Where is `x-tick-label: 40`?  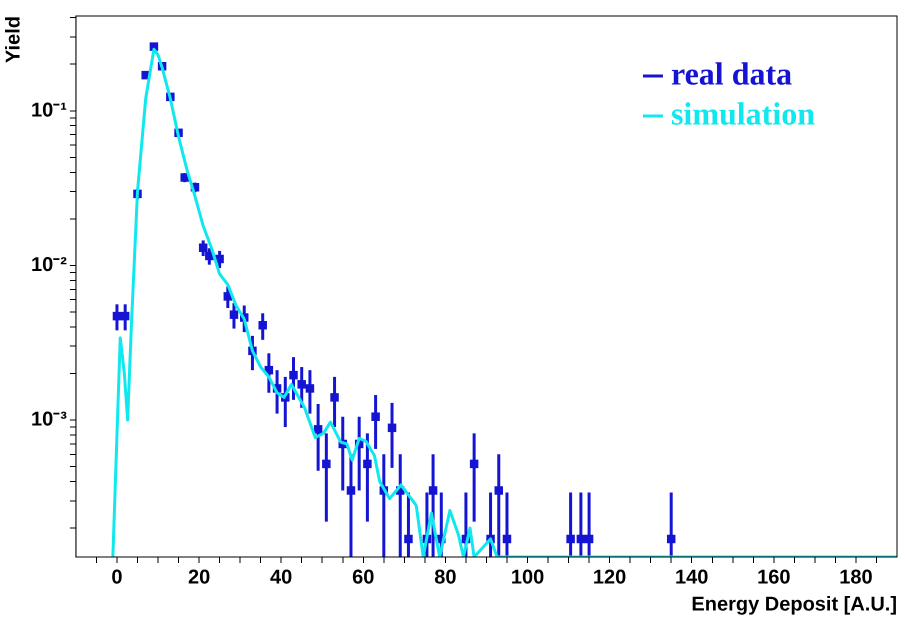
x-tick-label: 40 is located at coordinates (281, 577).